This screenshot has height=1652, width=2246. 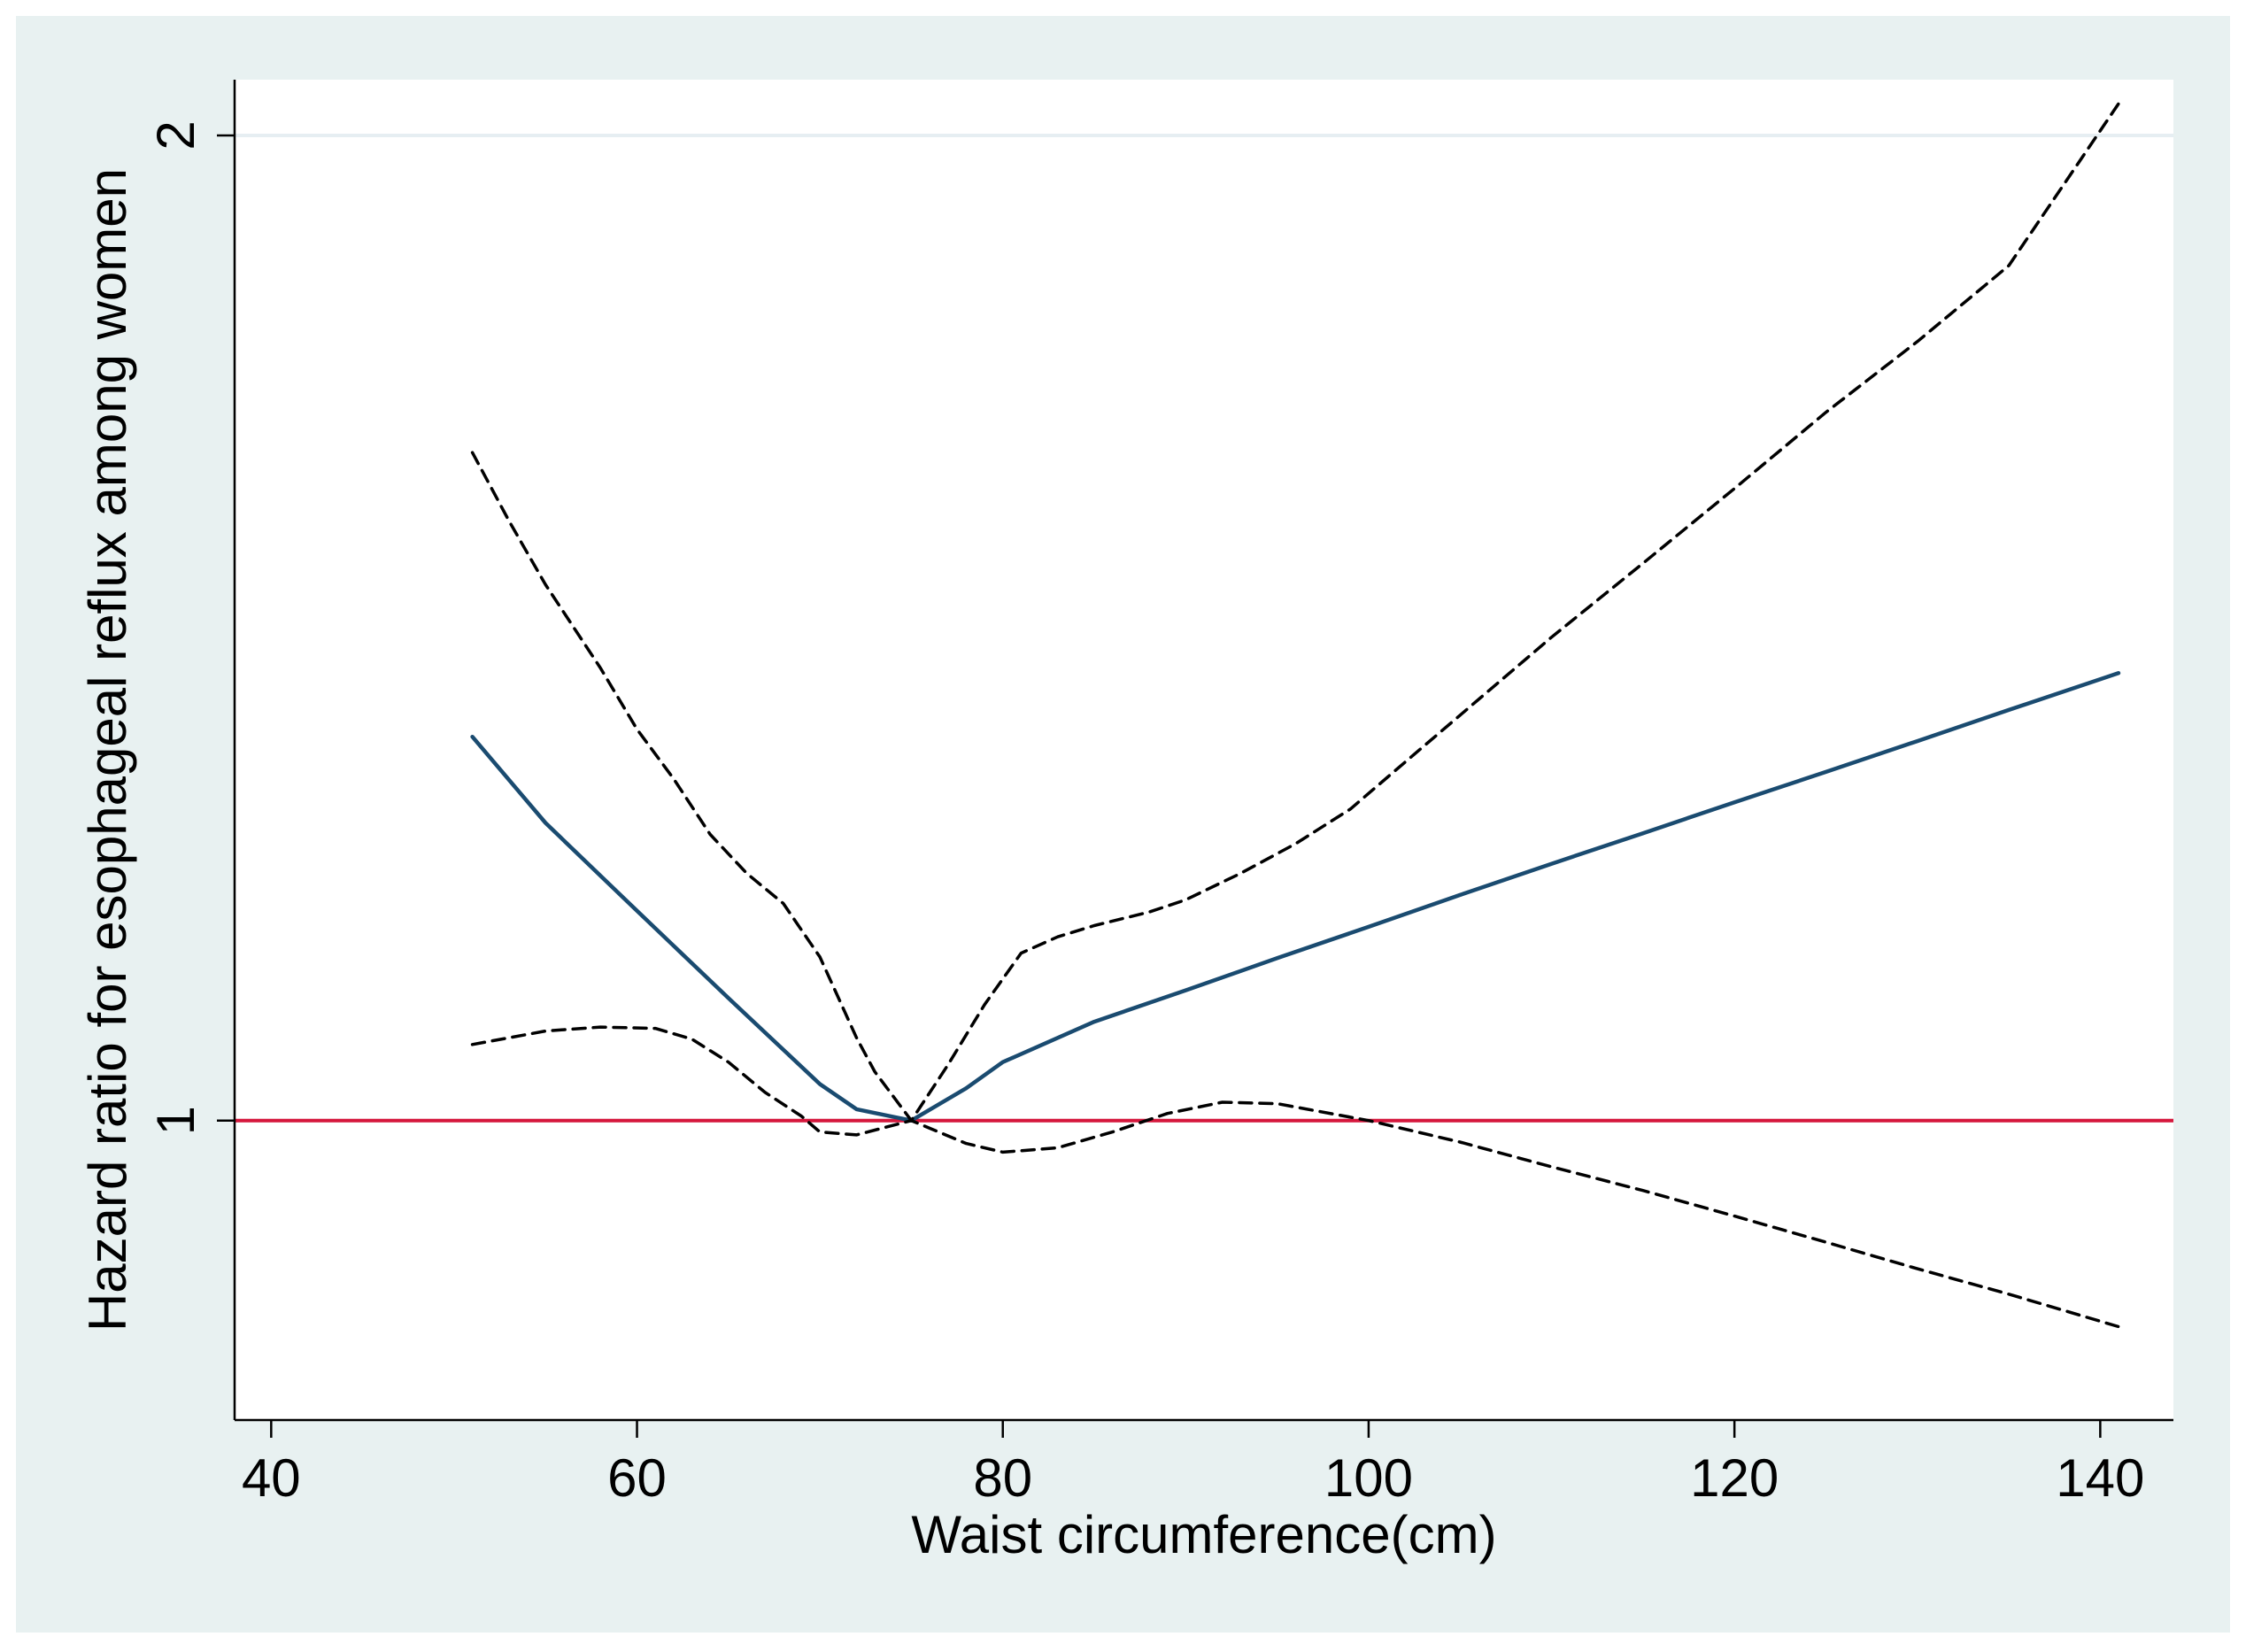 What do you see at coordinates (1203, 1534) in the screenshot?
I see `x-axis-title: Waist circumference(cm)` at bounding box center [1203, 1534].